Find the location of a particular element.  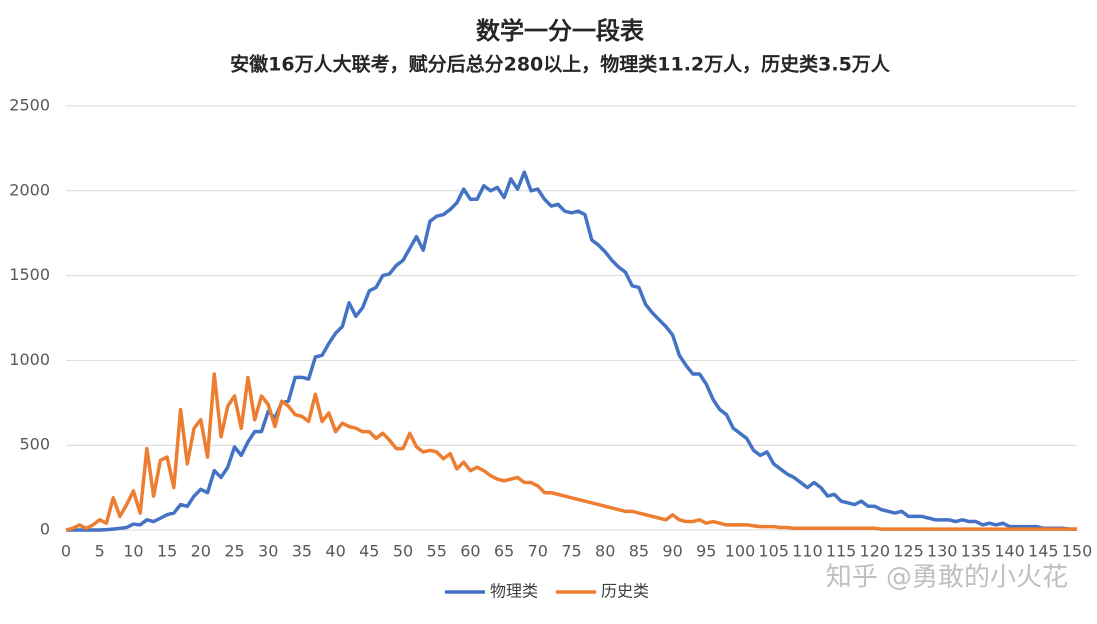

x-tick-label: 10 is located at coordinates (133, 551).